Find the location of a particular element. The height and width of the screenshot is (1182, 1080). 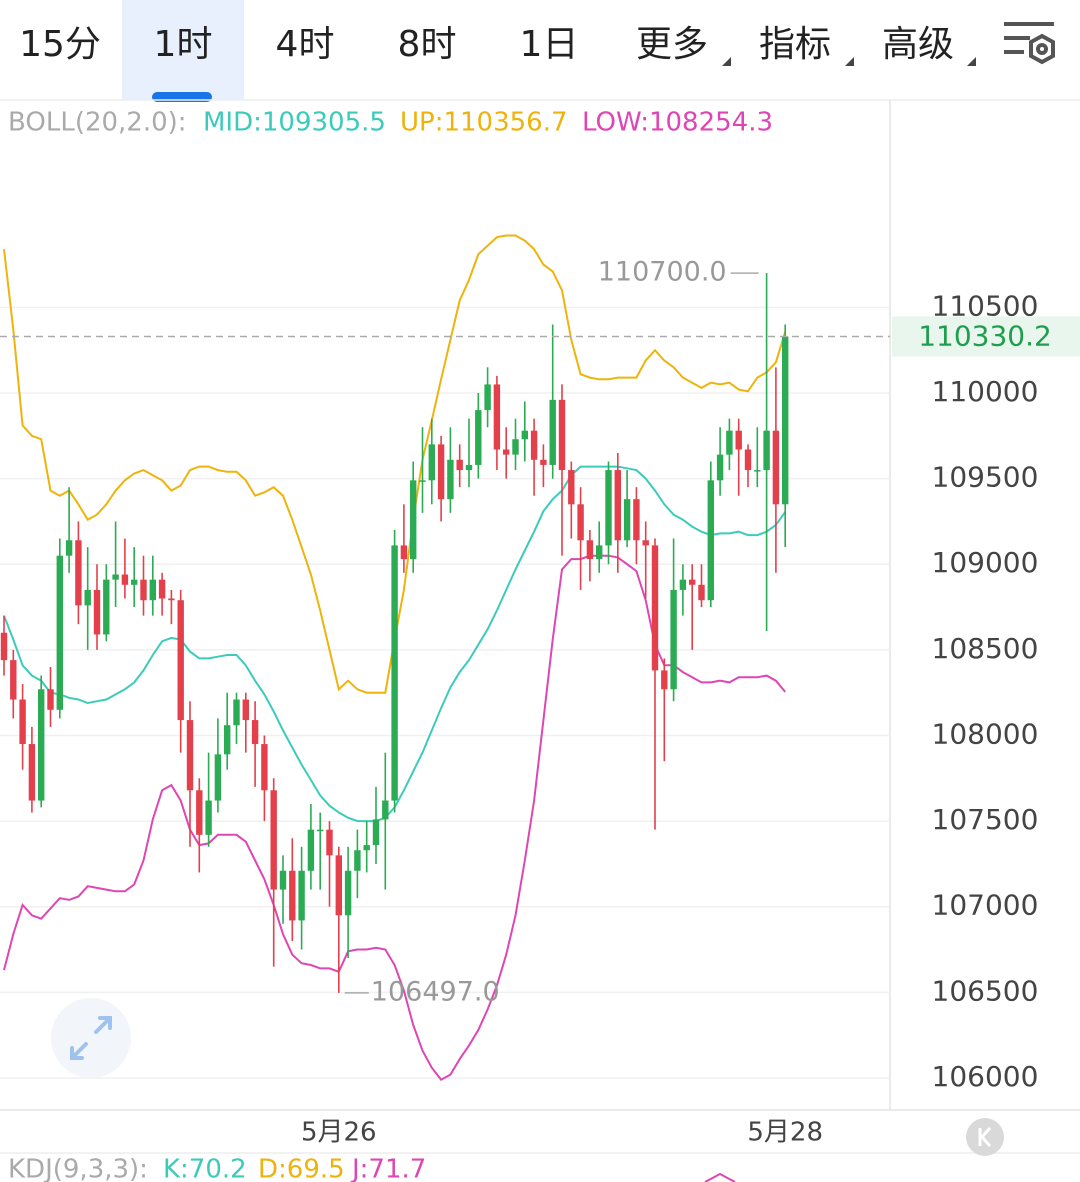

tab: 8时 is located at coordinates (427, 44).